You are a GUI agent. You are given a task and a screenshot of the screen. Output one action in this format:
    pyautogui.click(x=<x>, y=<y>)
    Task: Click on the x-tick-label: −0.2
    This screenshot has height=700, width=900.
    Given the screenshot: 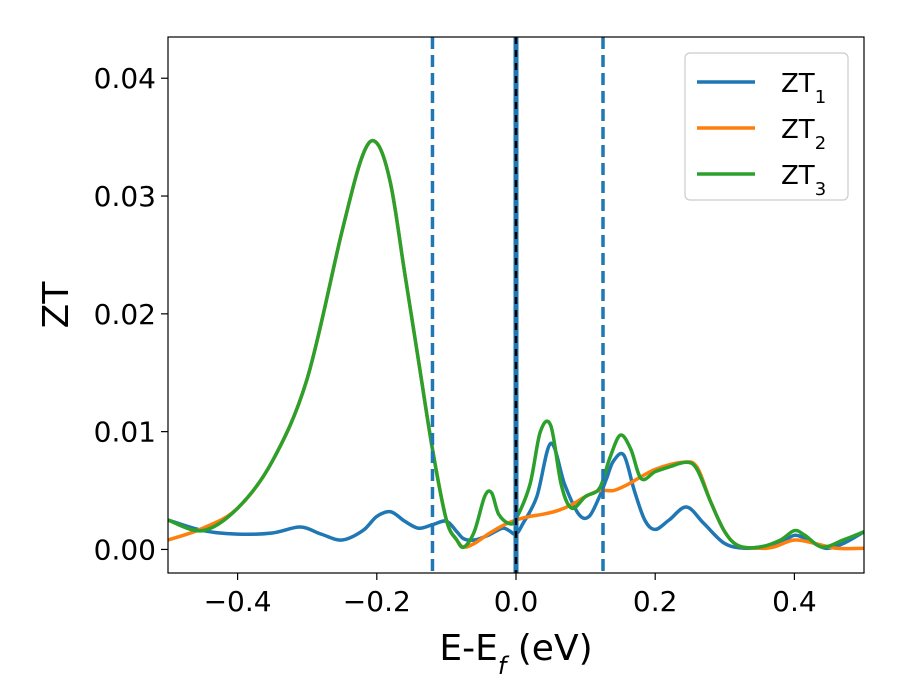 What is the action you would take?
    pyautogui.click(x=377, y=601)
    